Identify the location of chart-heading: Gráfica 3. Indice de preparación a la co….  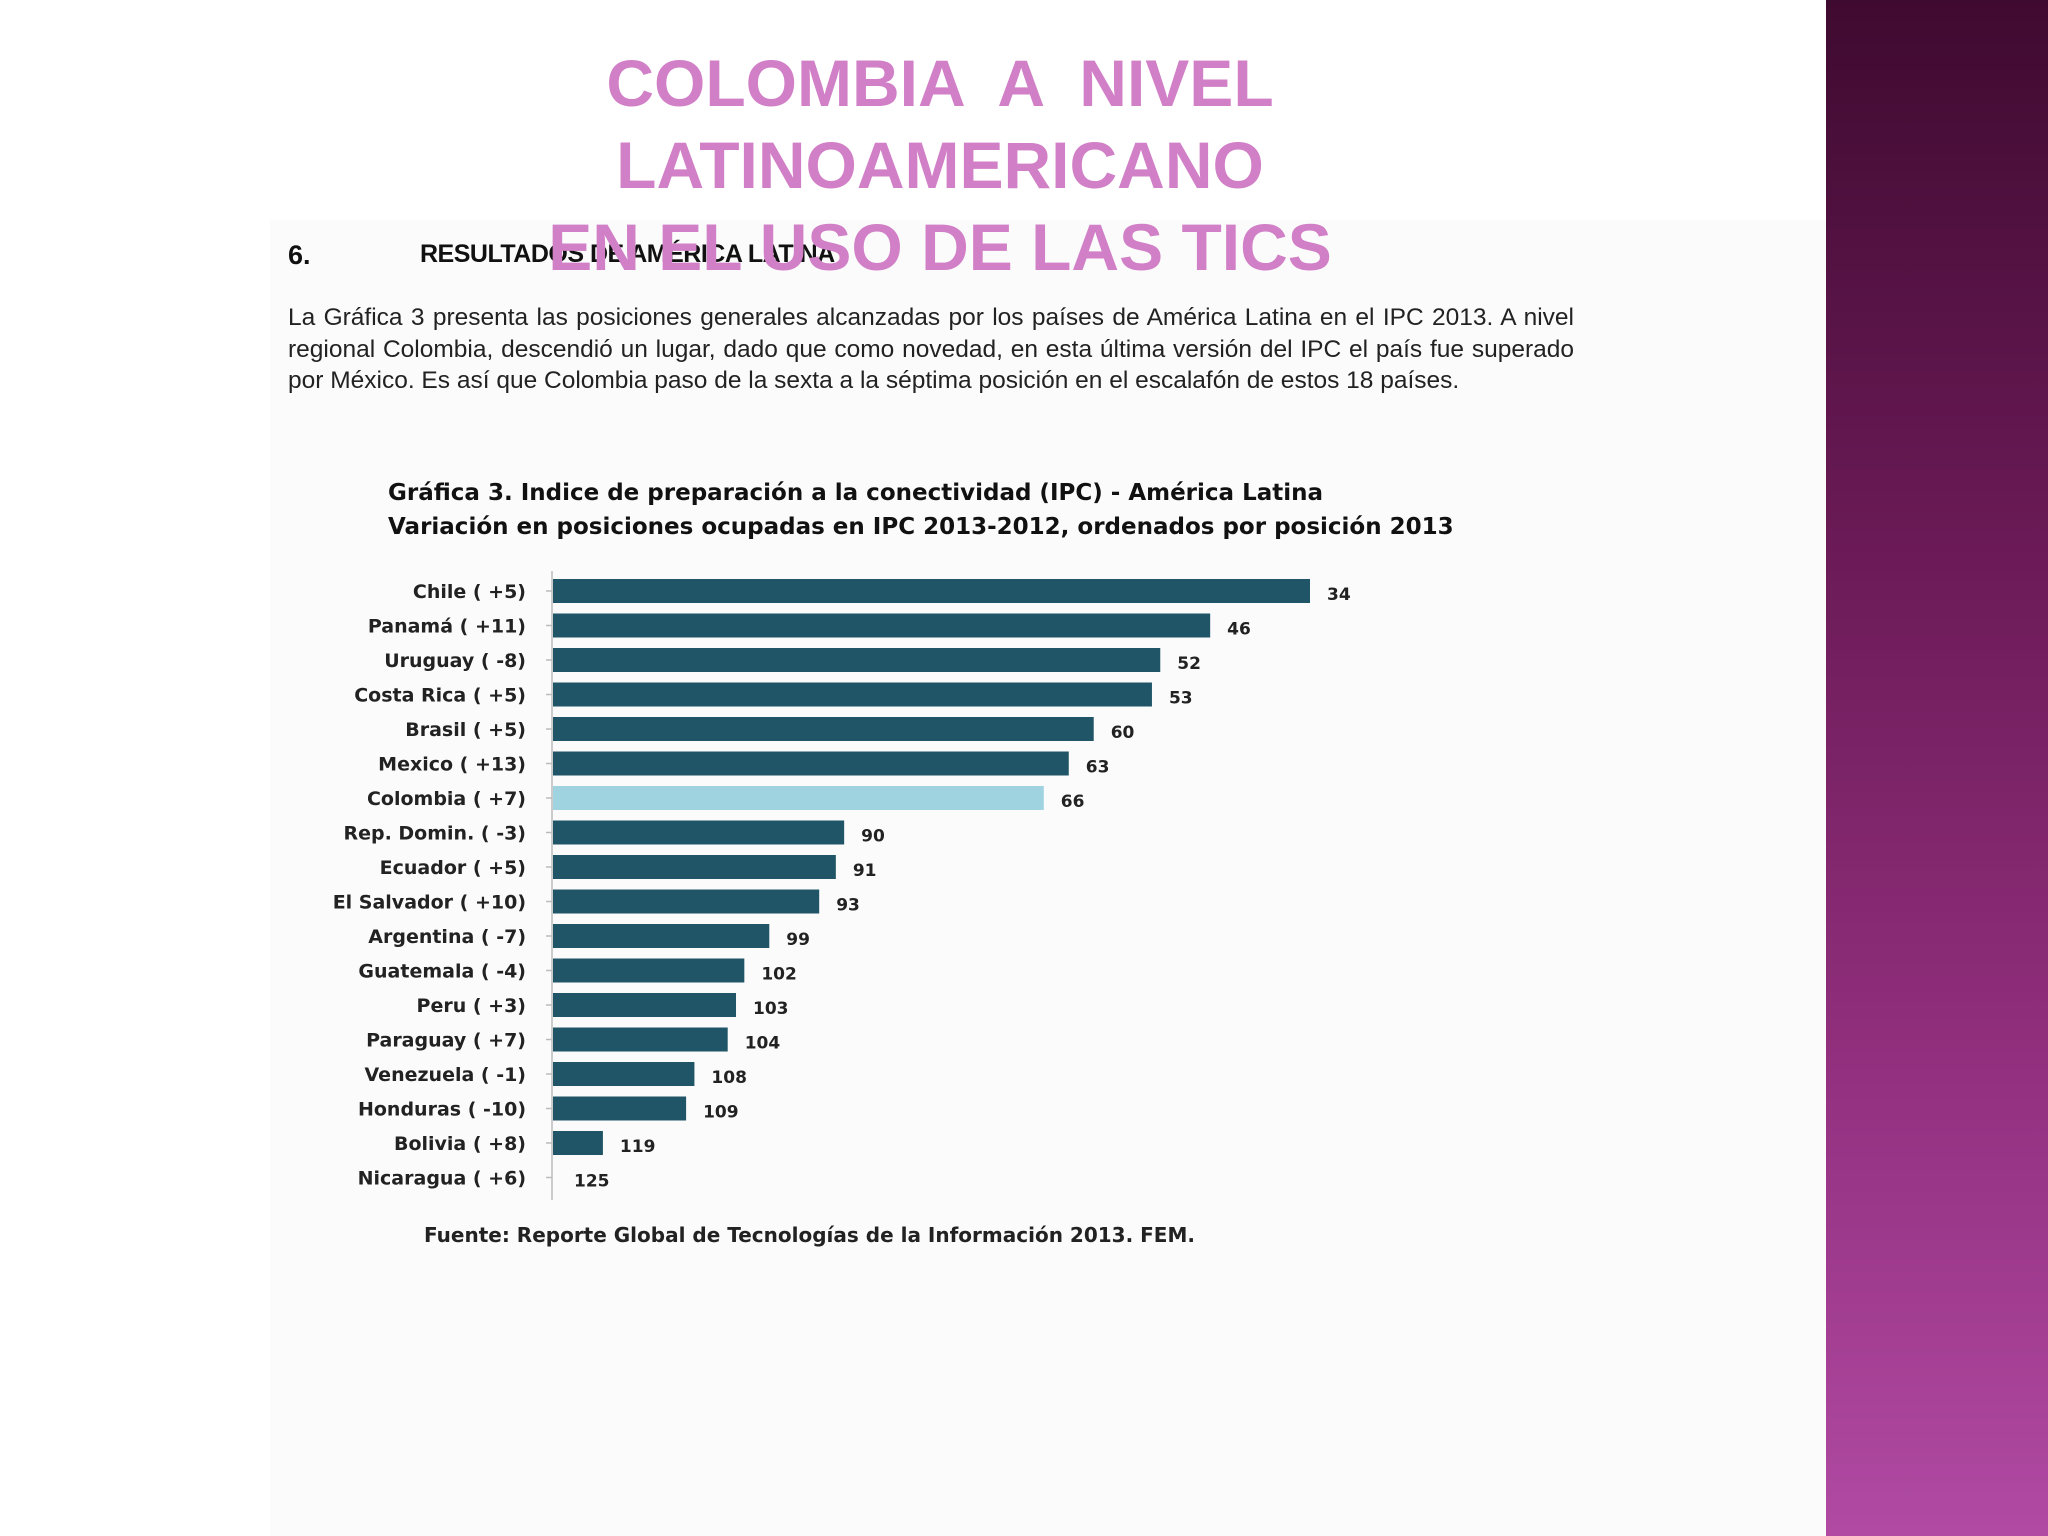
(948, 510).